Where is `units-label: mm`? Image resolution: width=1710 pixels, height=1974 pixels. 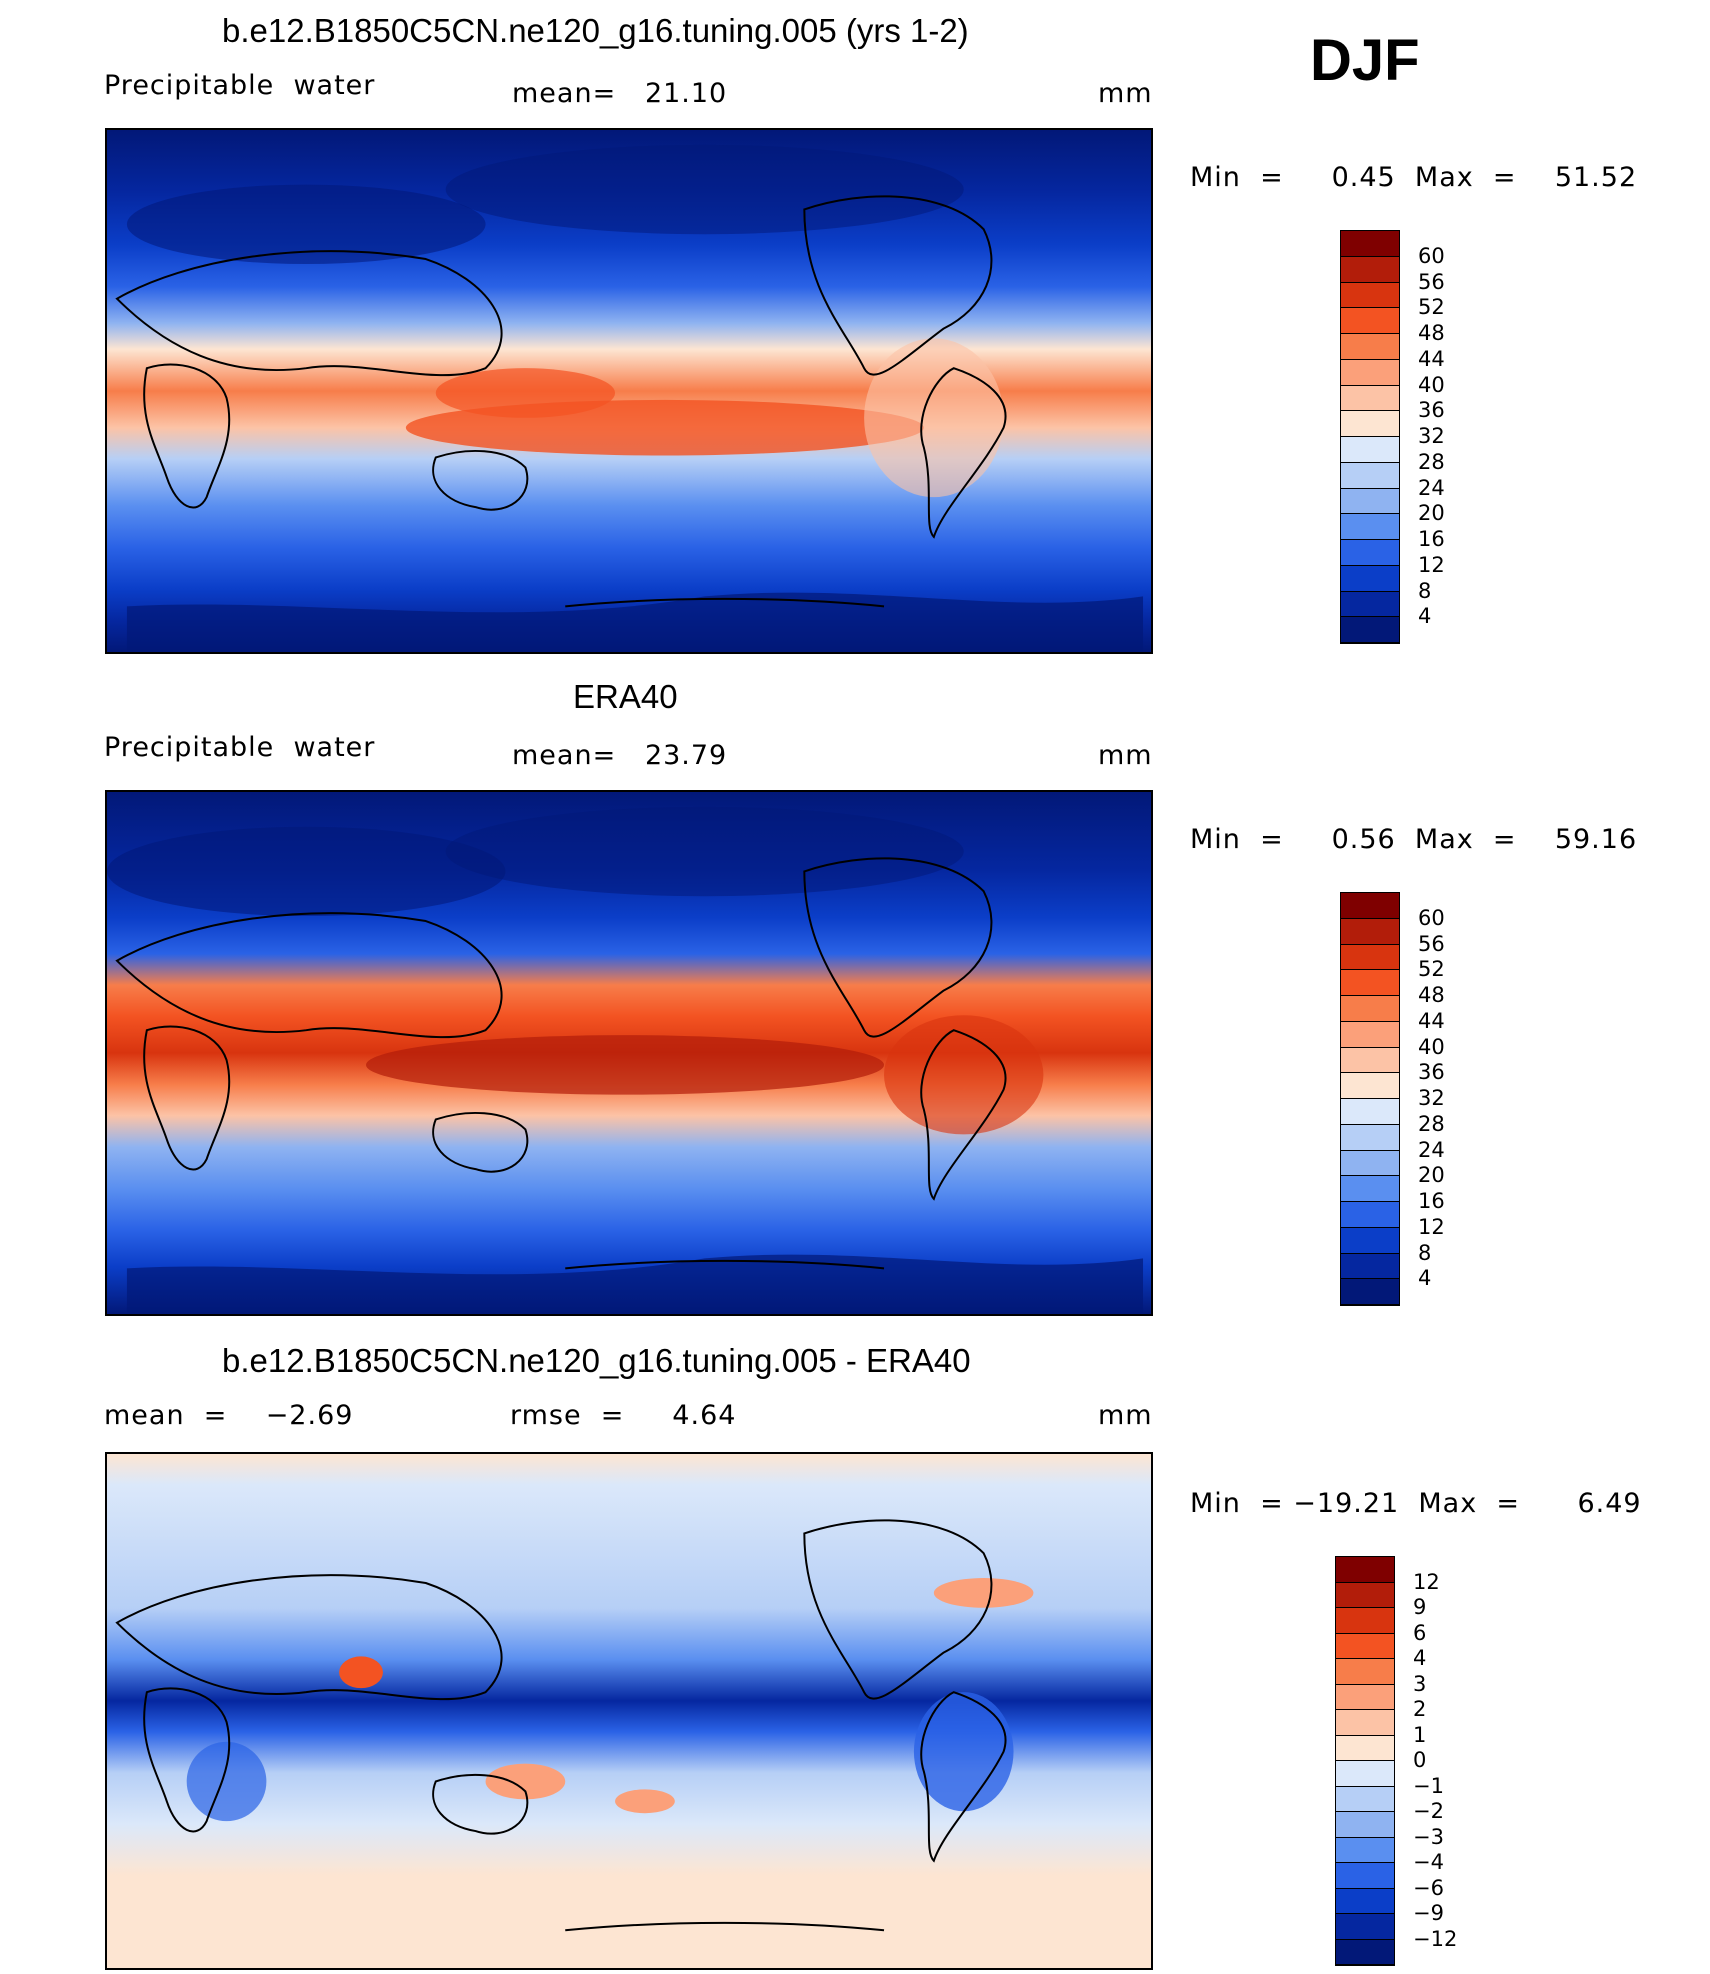 units-label: mm is located at coordinates (1125, 93).